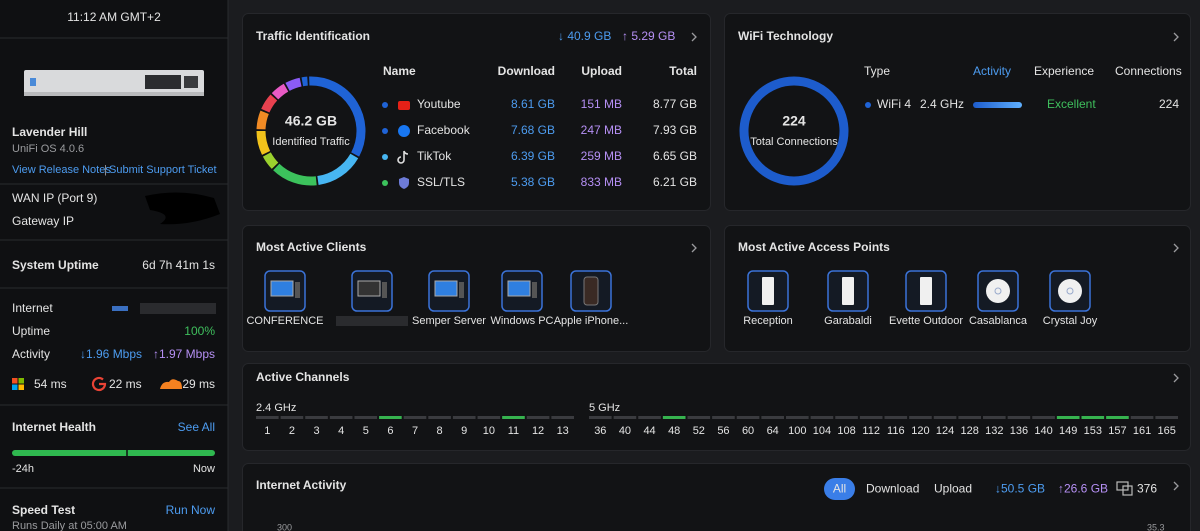 The width and height of the screenshot is (1200, 531). I want to click on channel-label: 140, so click(1043, 431).